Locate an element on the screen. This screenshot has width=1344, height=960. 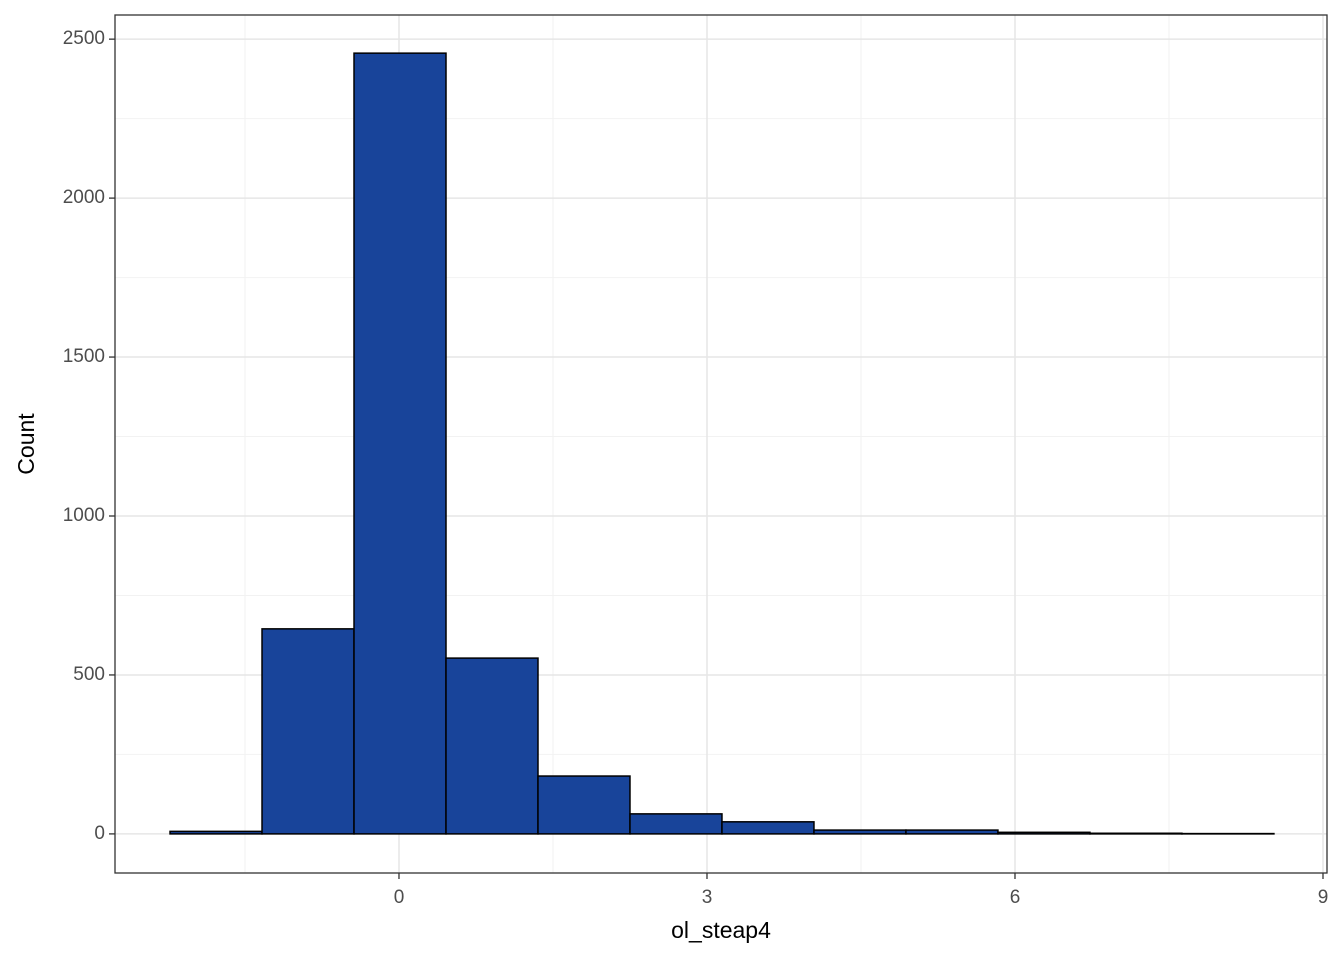
y-axis-title: Count is located at coordinates (26, 444).